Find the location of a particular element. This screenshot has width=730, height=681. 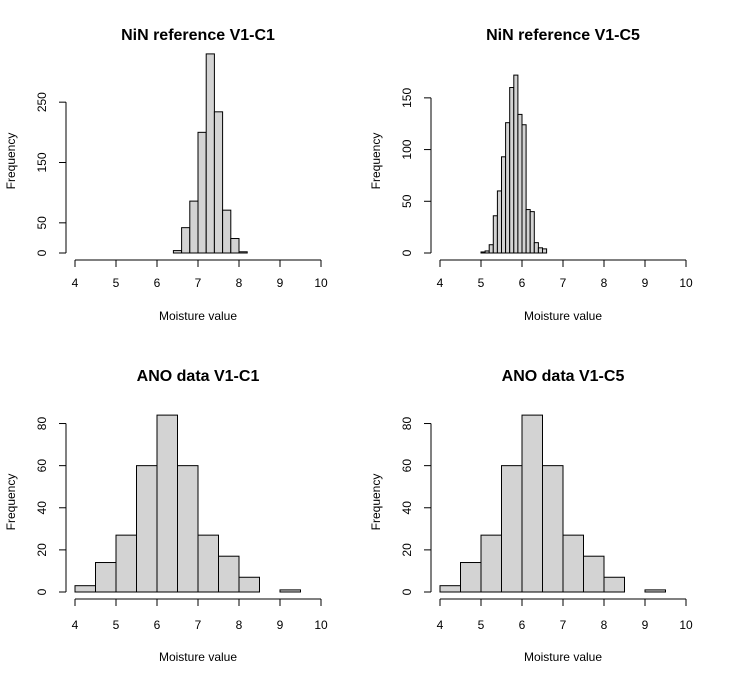

chart-title: NiN reference V1-C1 is located at coordinates (198, 35).